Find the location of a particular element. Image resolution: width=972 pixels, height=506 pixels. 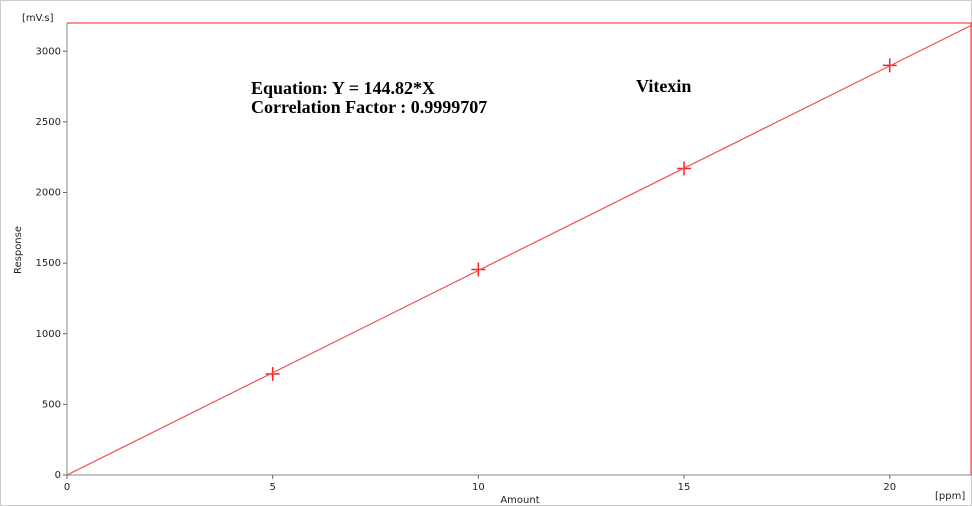

annotation: Equation: Y = 144.82*X is located at coordinates (343, 88).